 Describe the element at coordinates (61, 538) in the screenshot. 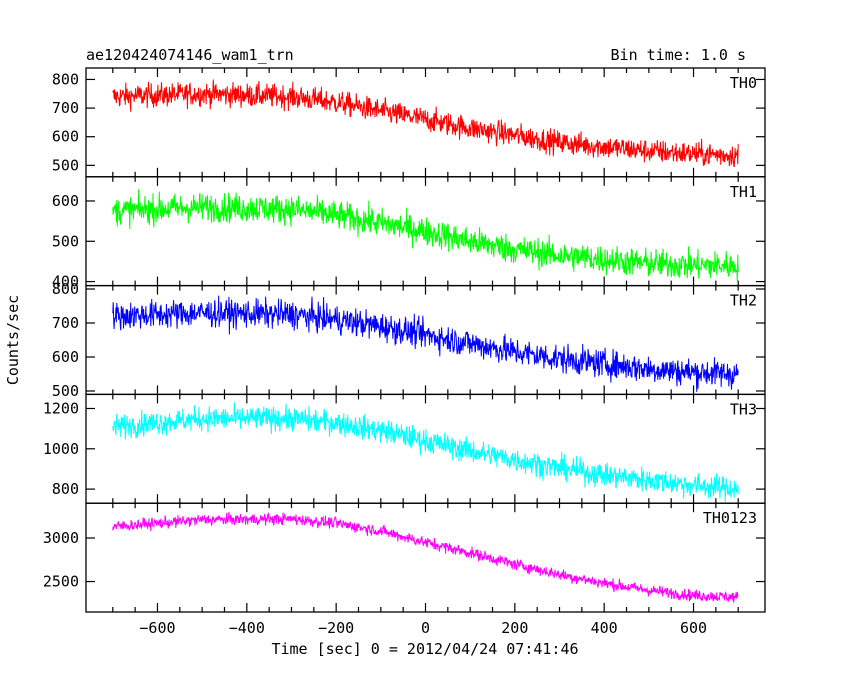

I see `y-tick-label: 3000` at that location.